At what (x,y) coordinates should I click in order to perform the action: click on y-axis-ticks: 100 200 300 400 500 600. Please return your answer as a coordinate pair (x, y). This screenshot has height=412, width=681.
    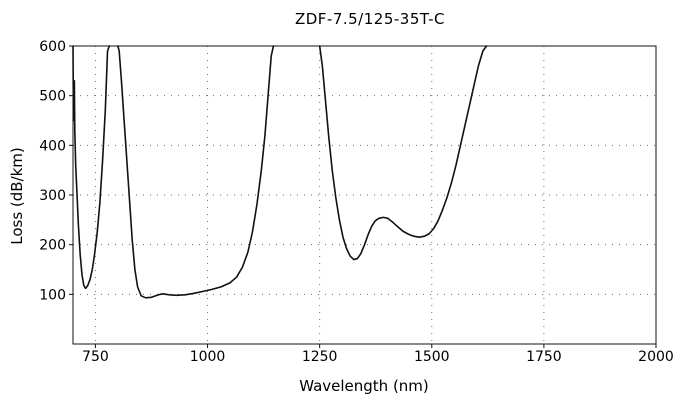
    Looking at the image, I should click on (56, 171).